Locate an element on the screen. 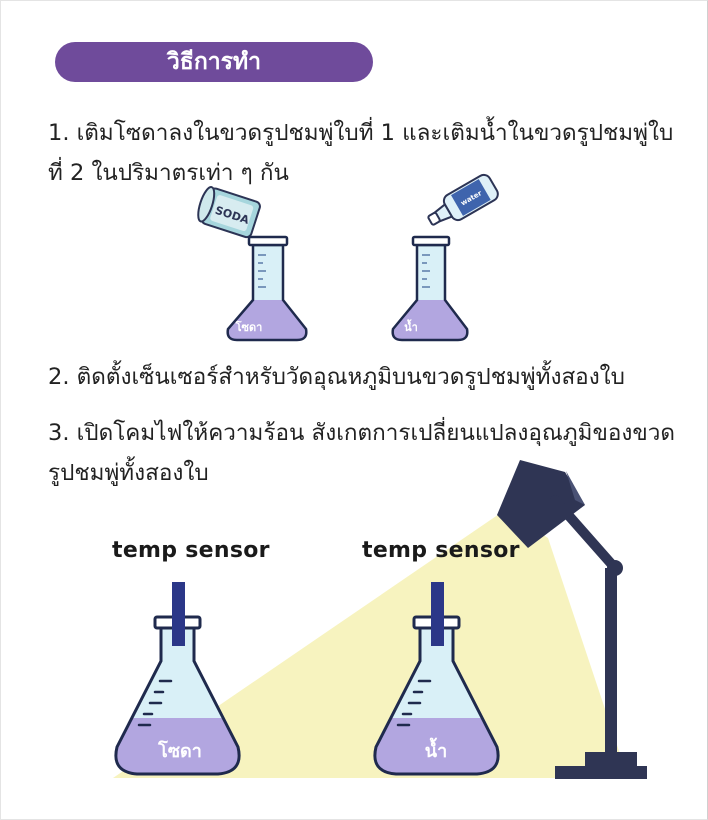 The image size is (708, 820). section-title-pill: วิธีการทำ is located at coordinates (214, 62).